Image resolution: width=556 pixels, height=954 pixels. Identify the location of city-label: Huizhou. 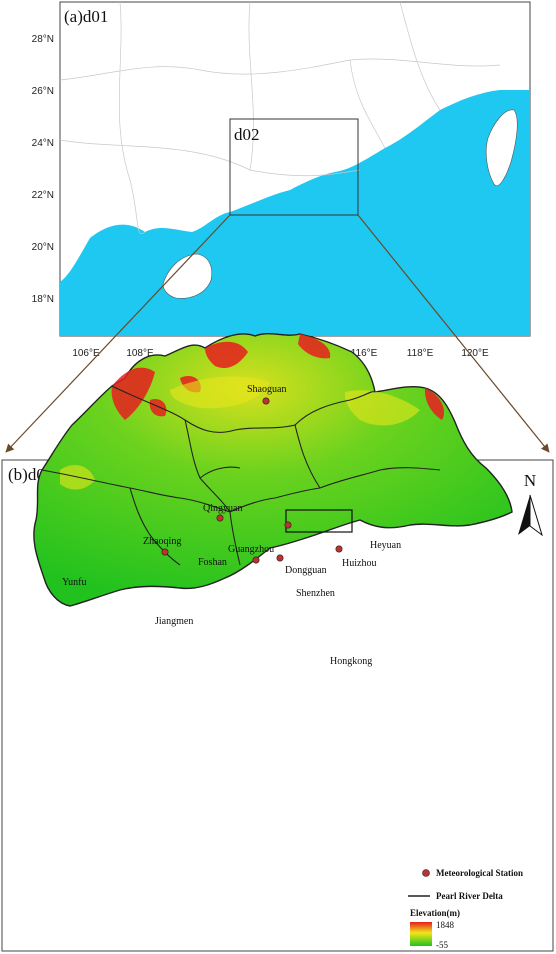
(359, 563).